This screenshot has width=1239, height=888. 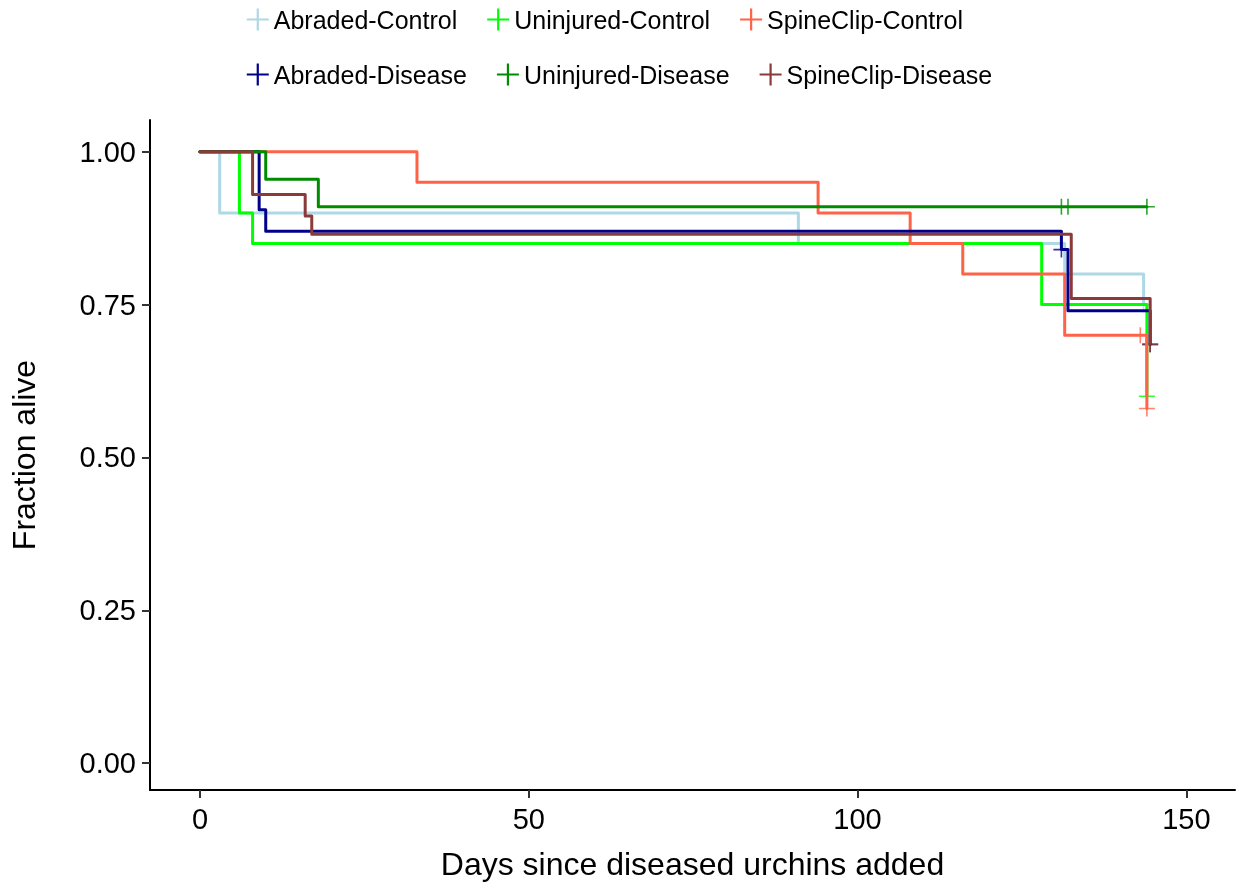 What do you see at coordinates (612, 19) in the screenshot?
I see `legend-label: Uninjured-Control` at bounding box center [612, 19].